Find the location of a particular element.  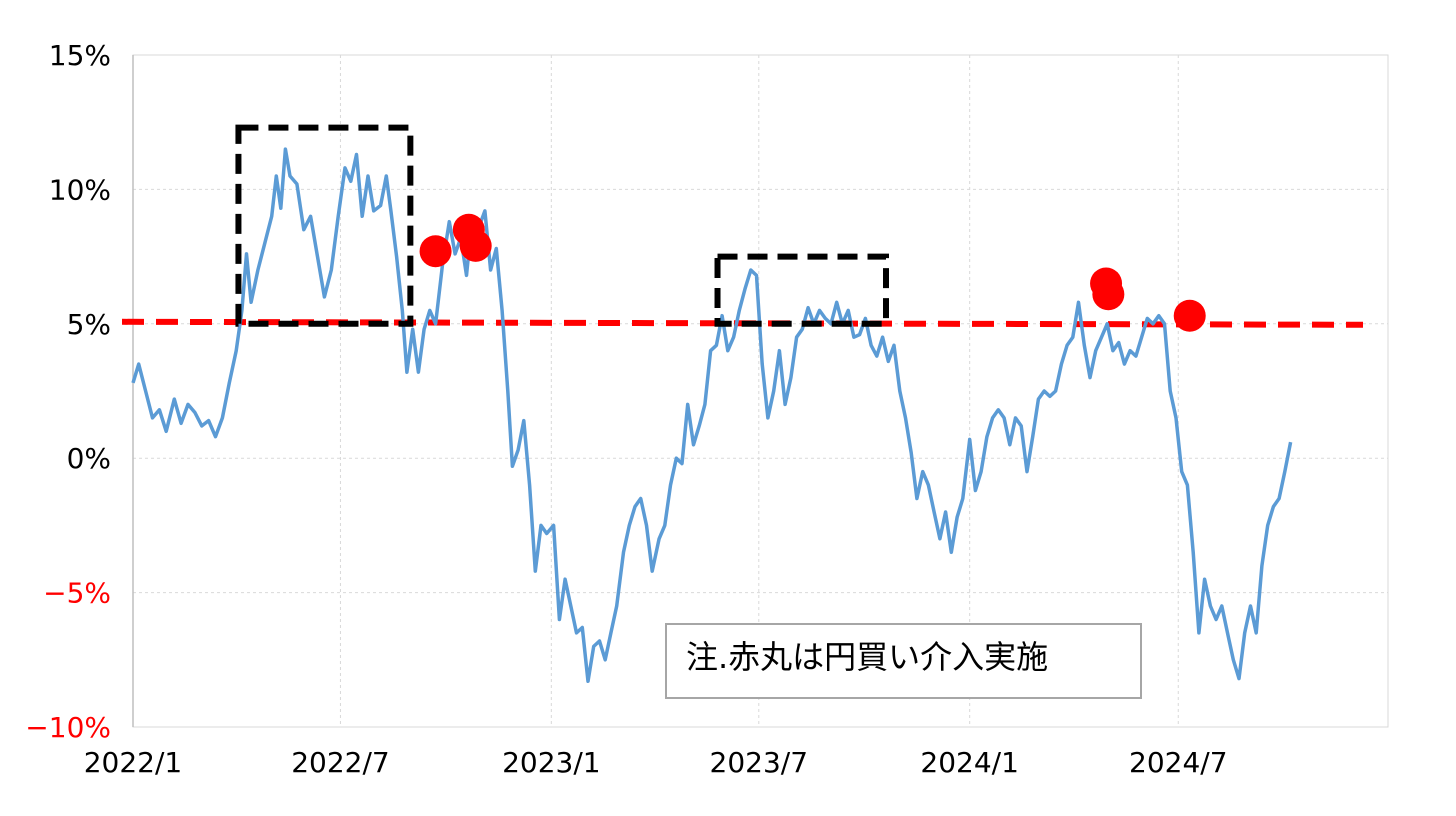

y-axis: 15% 10% 5% 0% −5% −10% is located at coordinates (79, 391).